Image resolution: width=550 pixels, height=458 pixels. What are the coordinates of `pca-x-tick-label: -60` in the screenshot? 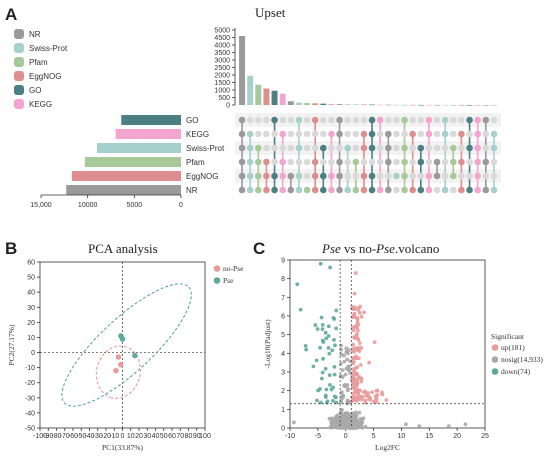 It's located at (73, 436).